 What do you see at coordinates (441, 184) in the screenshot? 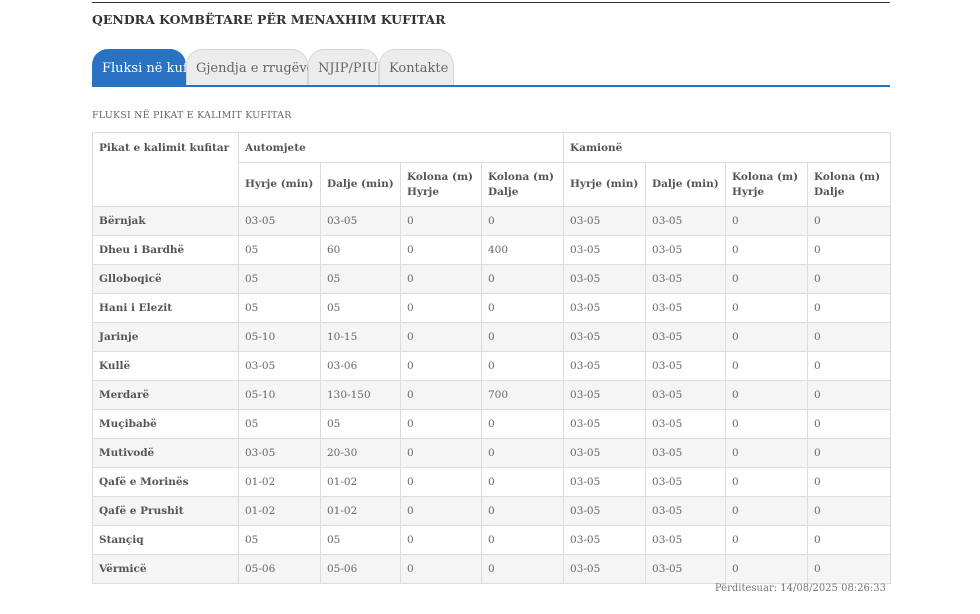
I see `column-header: Kolona (m) Hyrje` at bounding box center [441, 184].